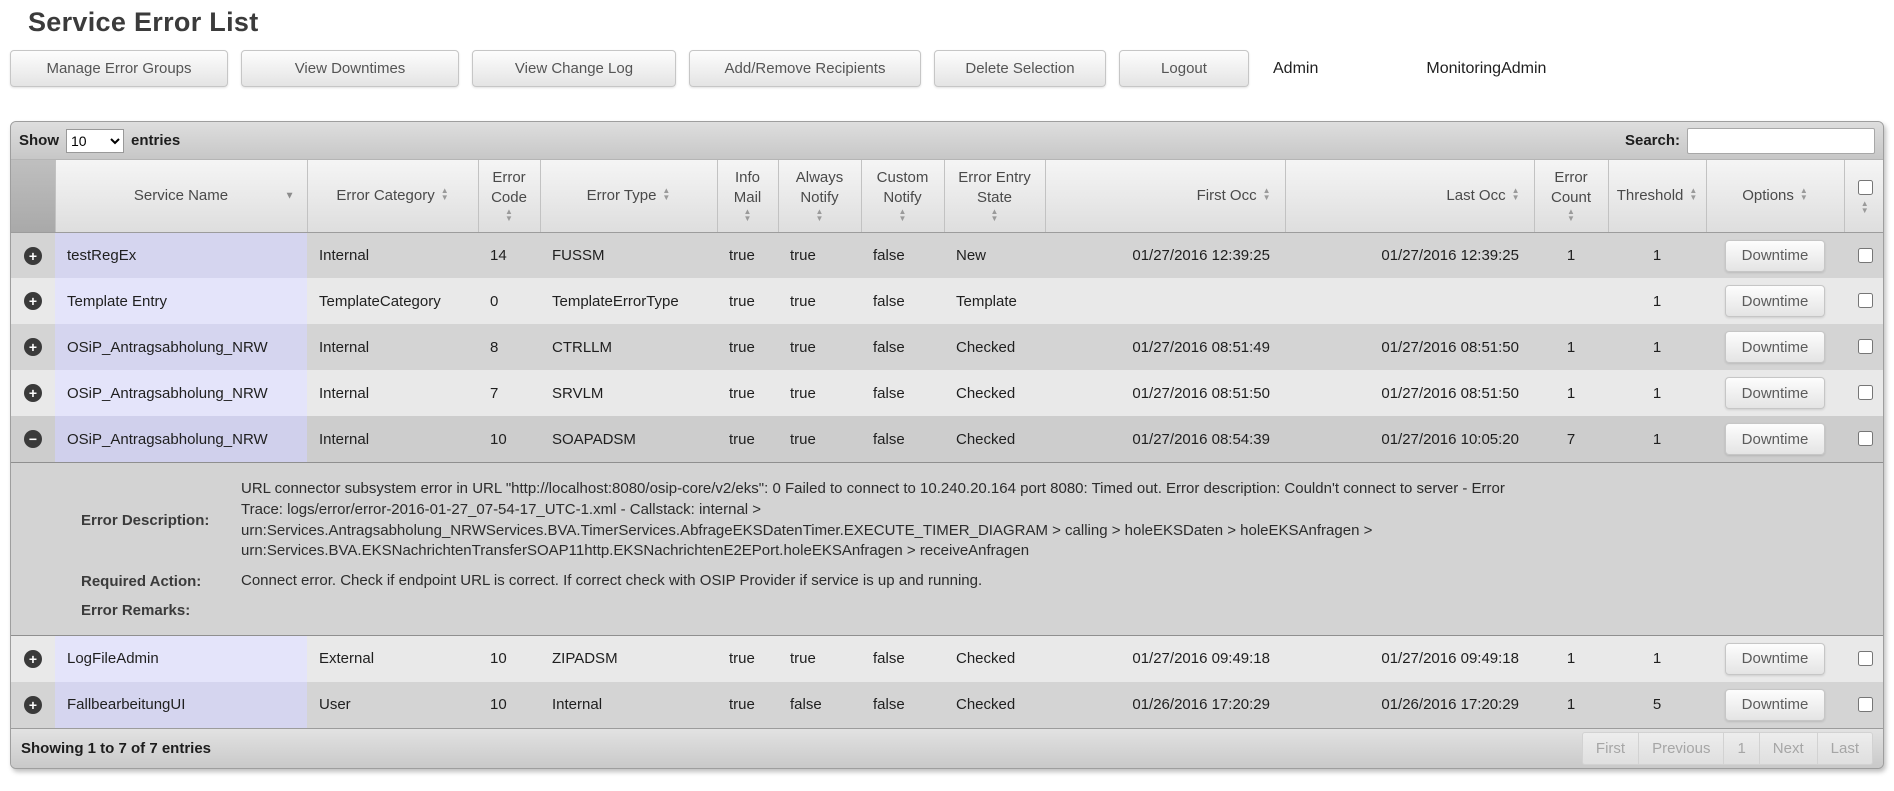  What do you see at coordinates (1781, 140) in the screenshot?
I see `search-input` at bounding box center [1781, 140].